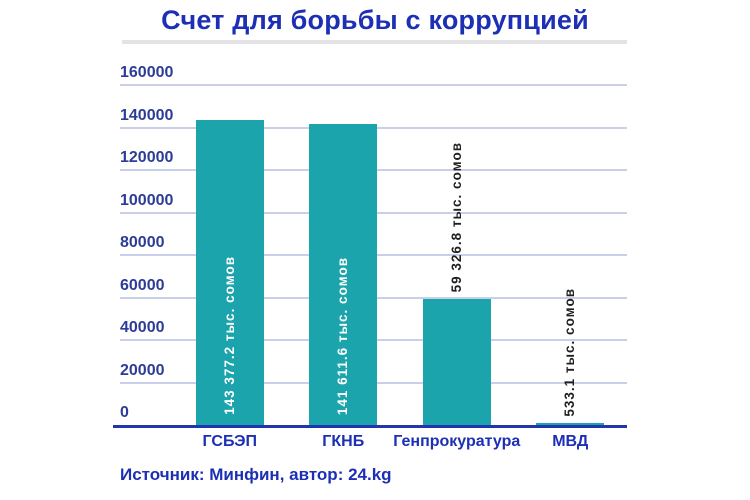 This screenshot has height=500, width=750. What do you see at coordinates (142, 242) in the screenshot?
I see `y-tick-label-80000: 80000` at bounding box center [142, 242].